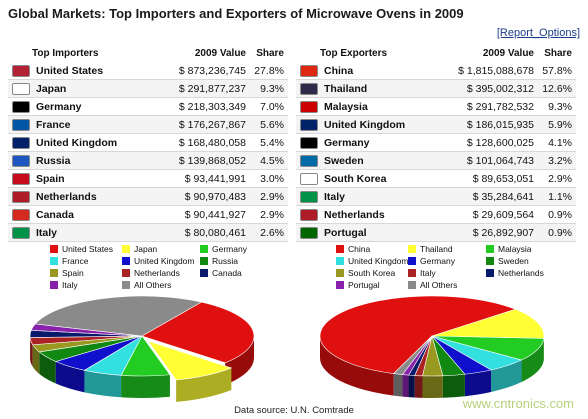 The image size is (588, 419). I want to click on exporters-share-cell: 4.1%, so click(560, 142).